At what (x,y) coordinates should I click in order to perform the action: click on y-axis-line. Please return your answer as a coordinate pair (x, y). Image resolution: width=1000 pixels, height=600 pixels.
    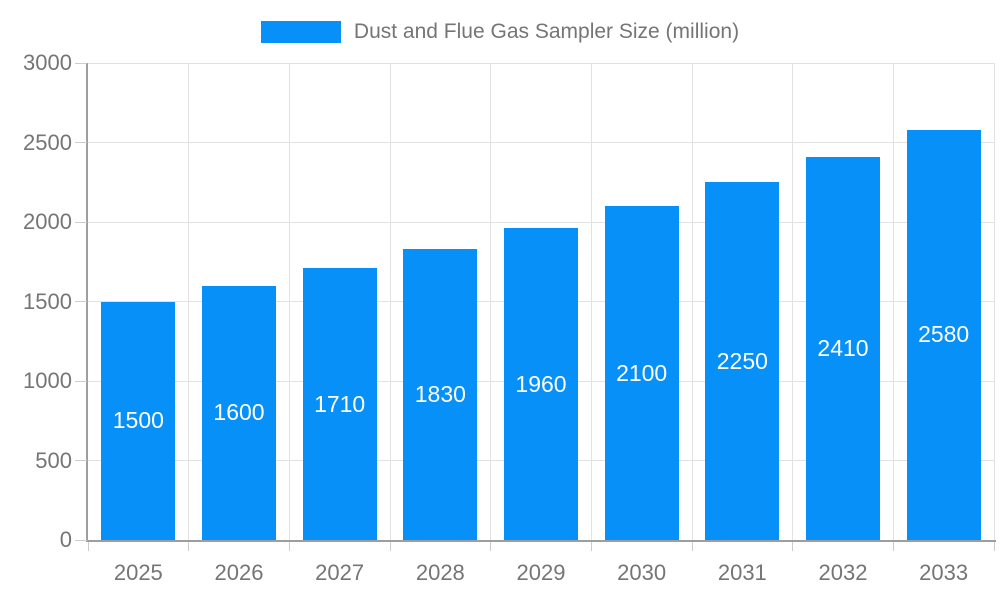
    Looking at the image, I should click on (87, 302).